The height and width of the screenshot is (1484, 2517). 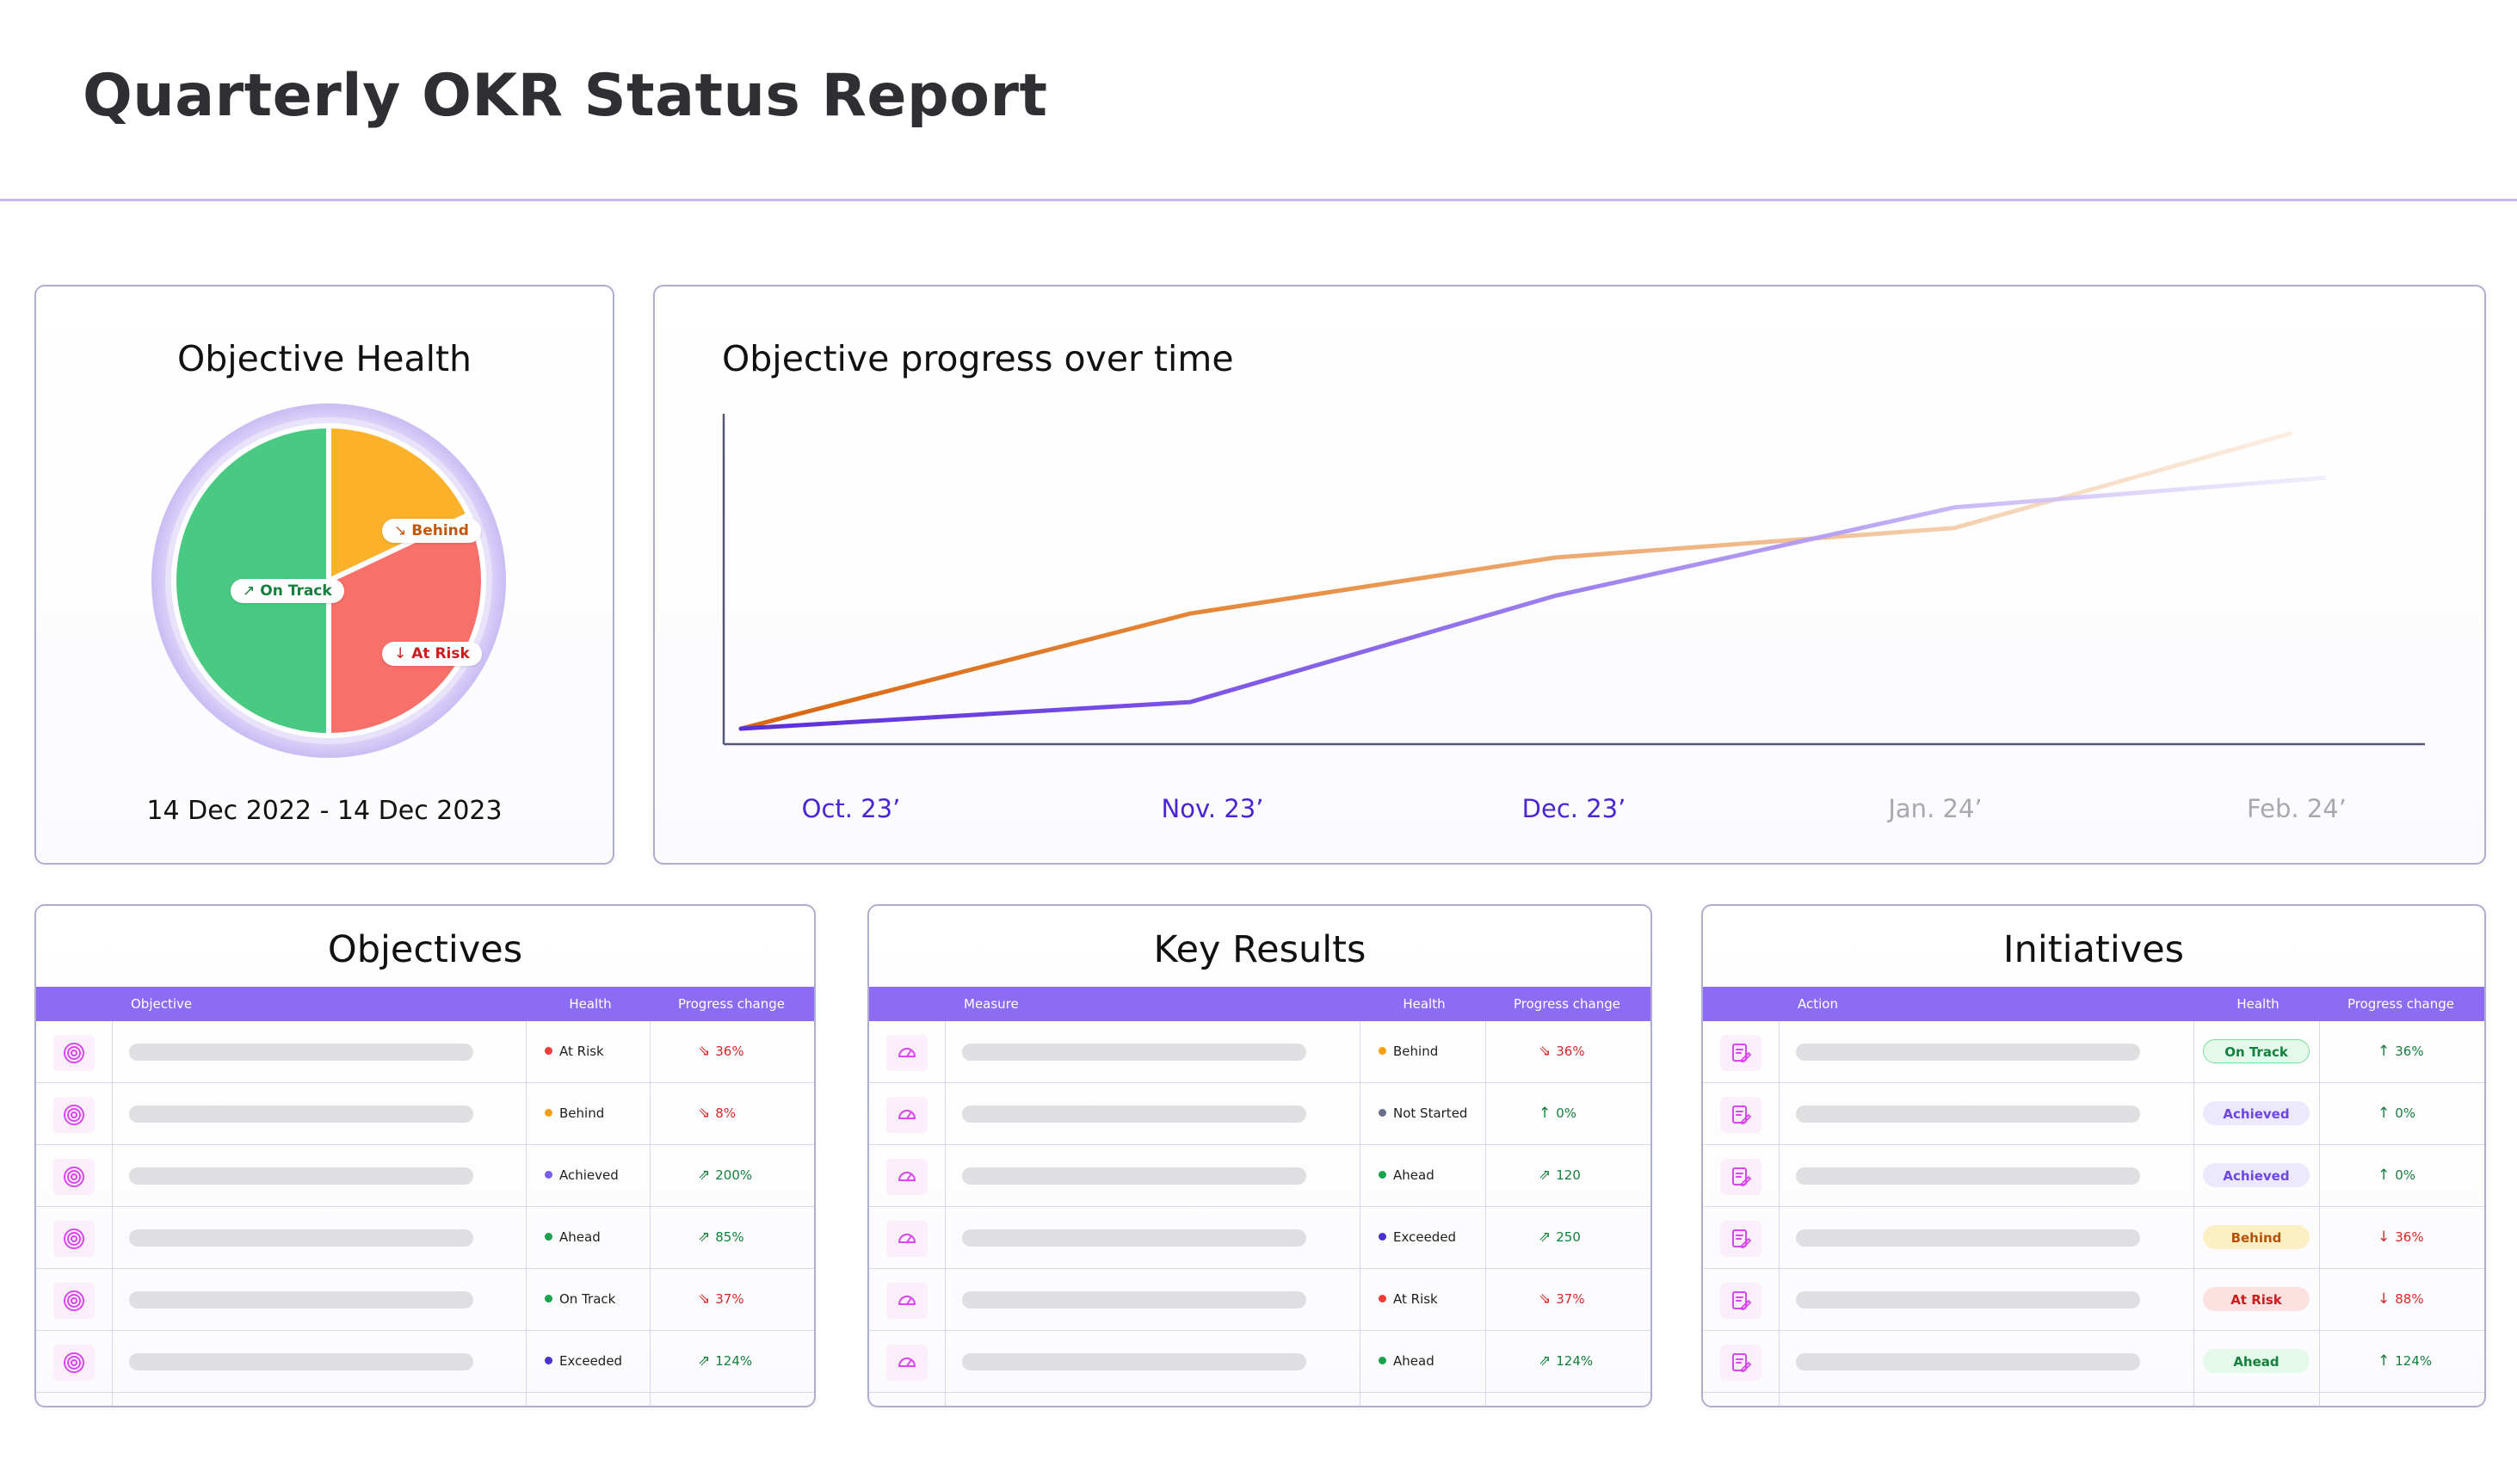 What do you see at coordinates (730, 1299) in the screenshot?
I see `progress-change-value: 37%` at bounding box center [730, 1299].